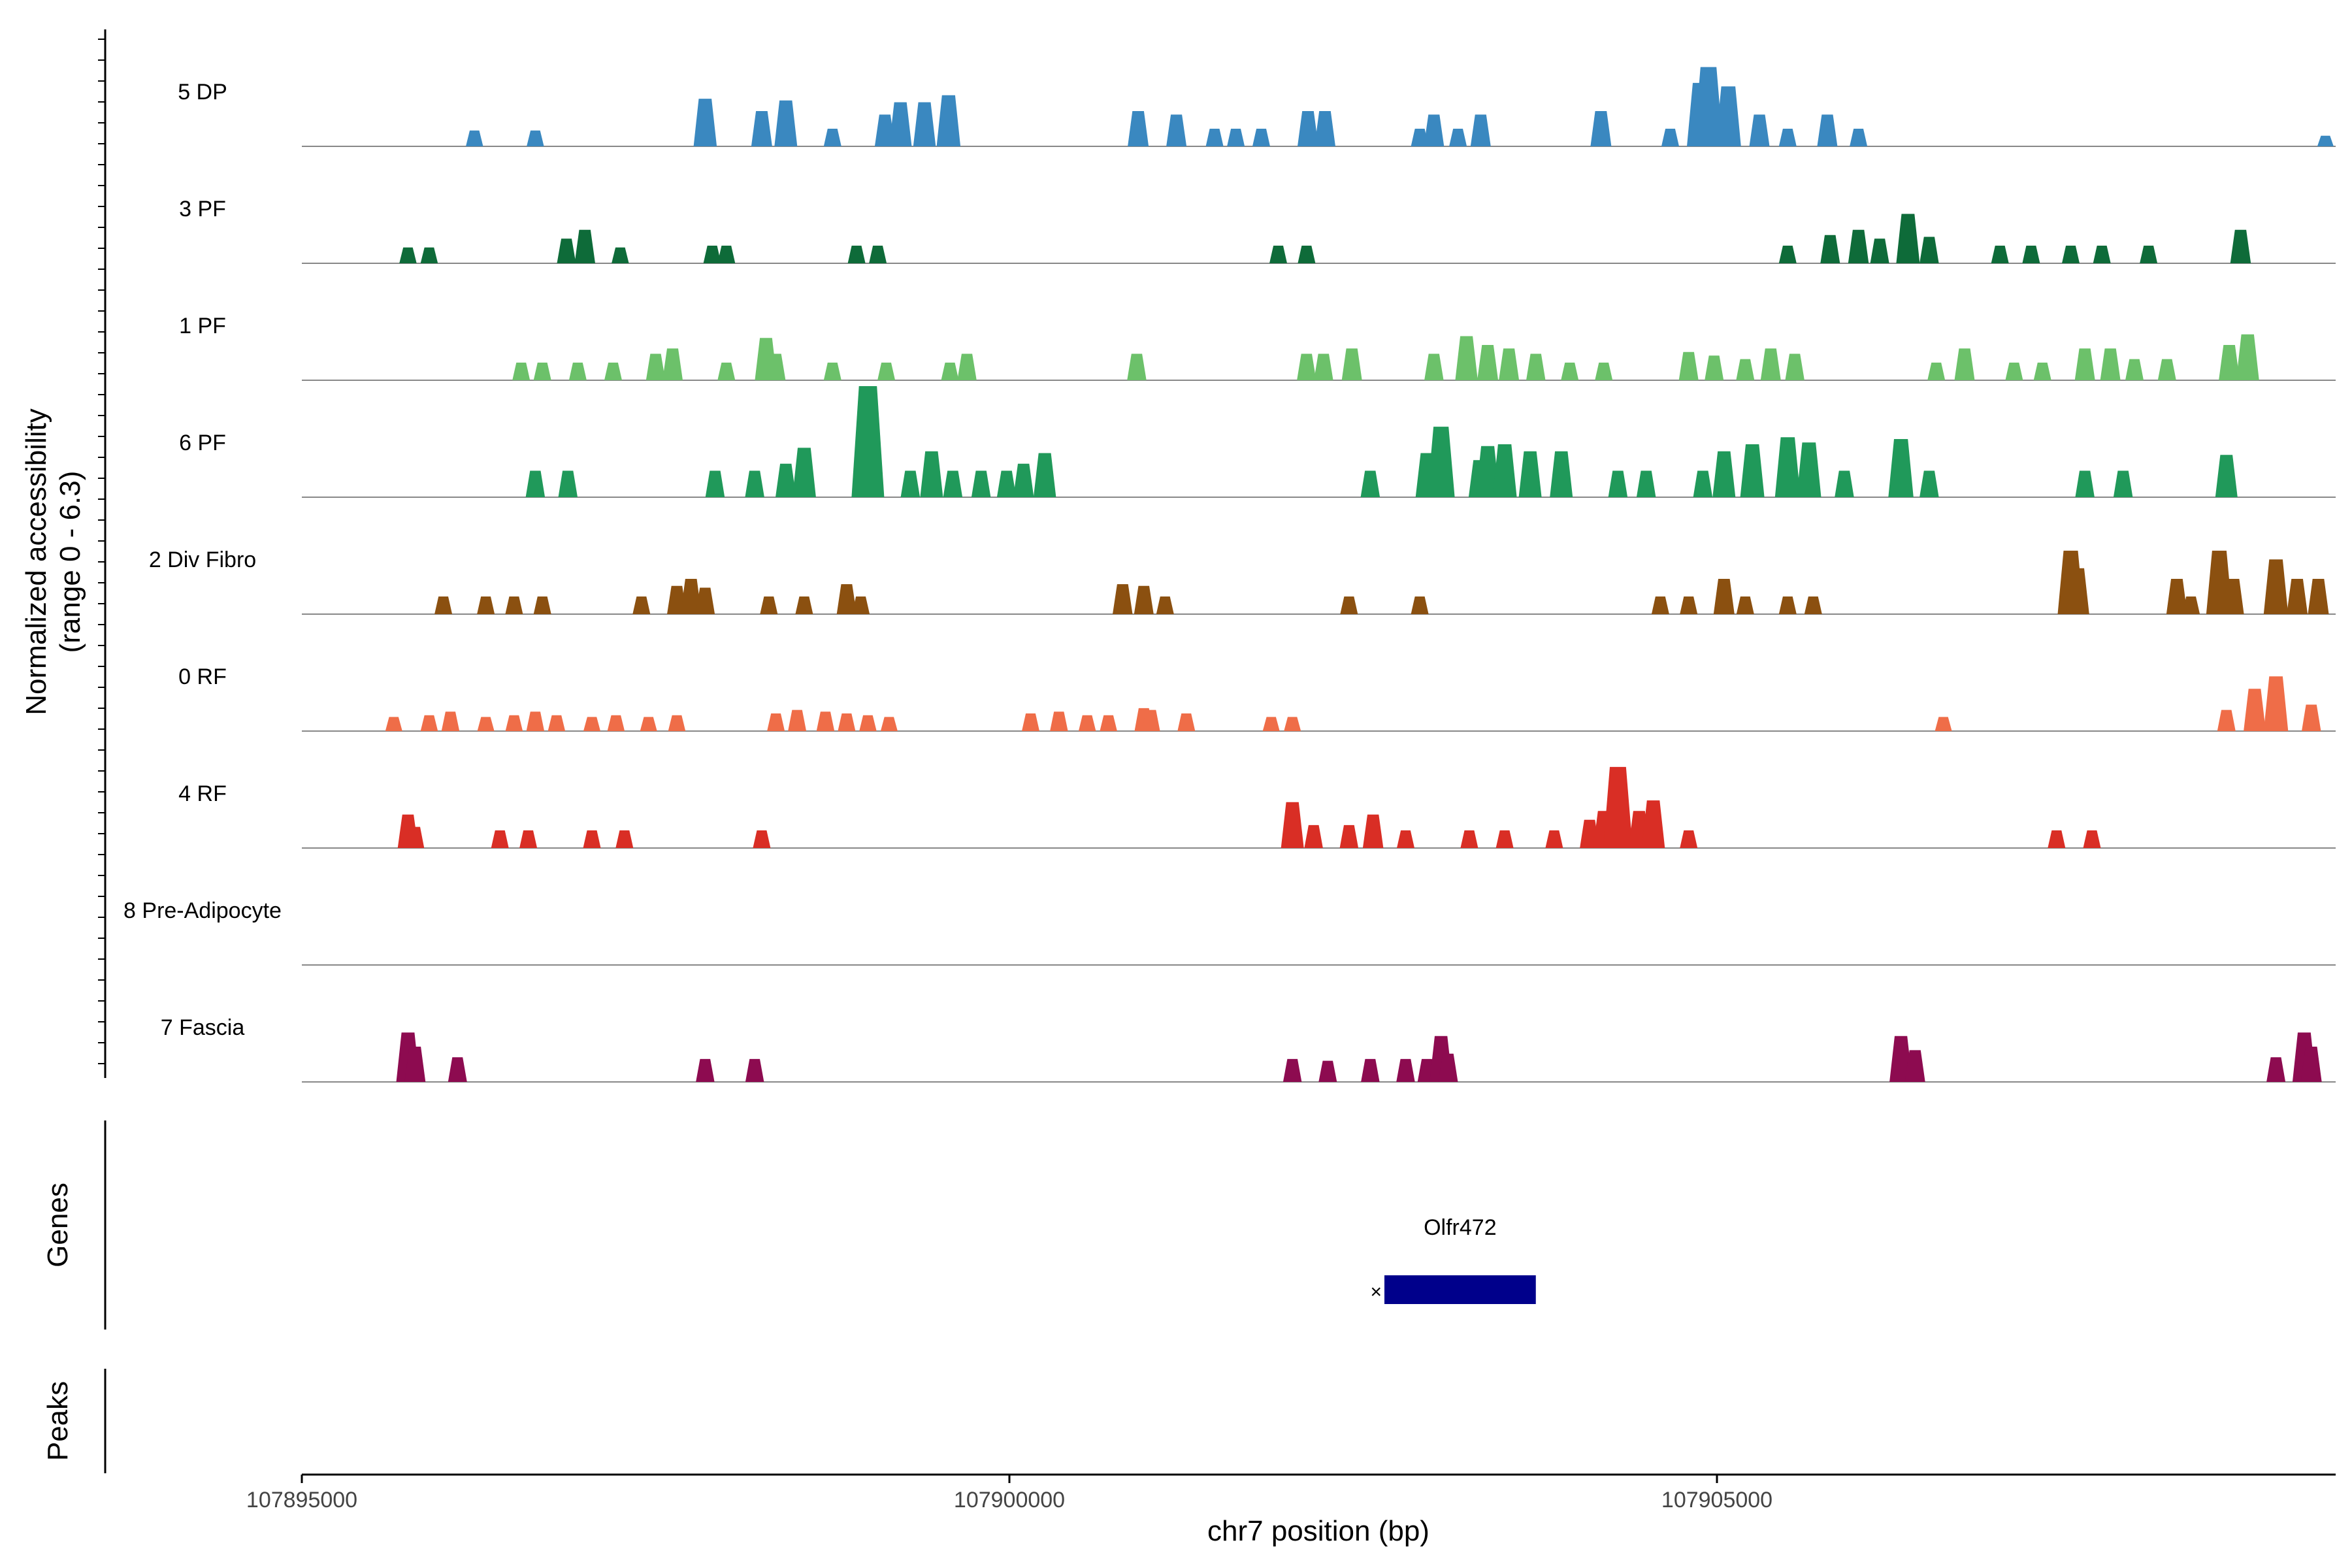 Image resolution: width=2352 pixels, height=1568 pixels. Describe the element at coordinates (1257, 442) in the screenshot. I see `track-6-pf: 6 PF` at that location.